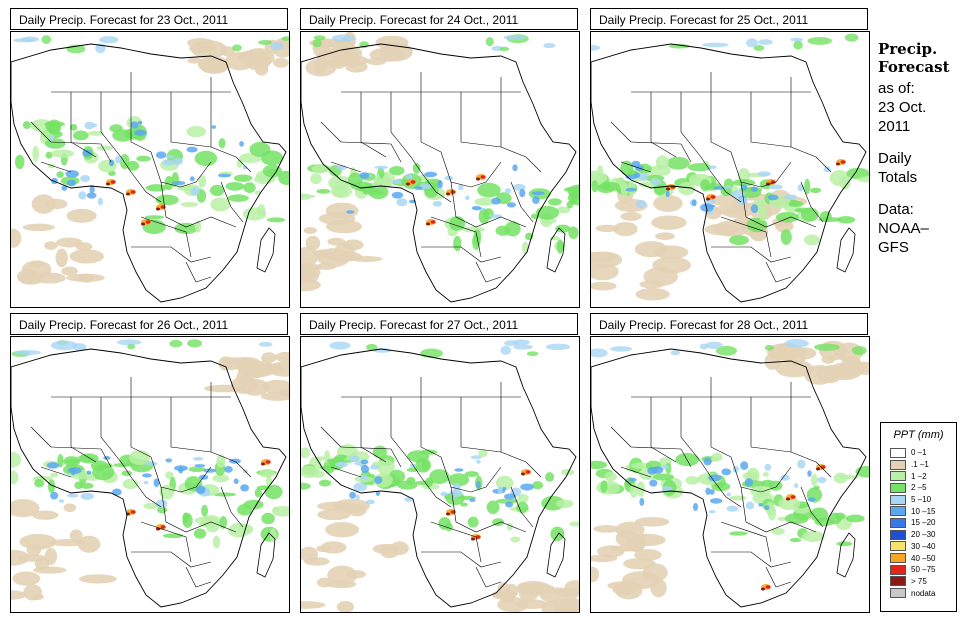 The image size is (965, 628). I want to click on panel-title: Daily Precip. Forecast for 26 Oct., 2011, so click(149, 324).